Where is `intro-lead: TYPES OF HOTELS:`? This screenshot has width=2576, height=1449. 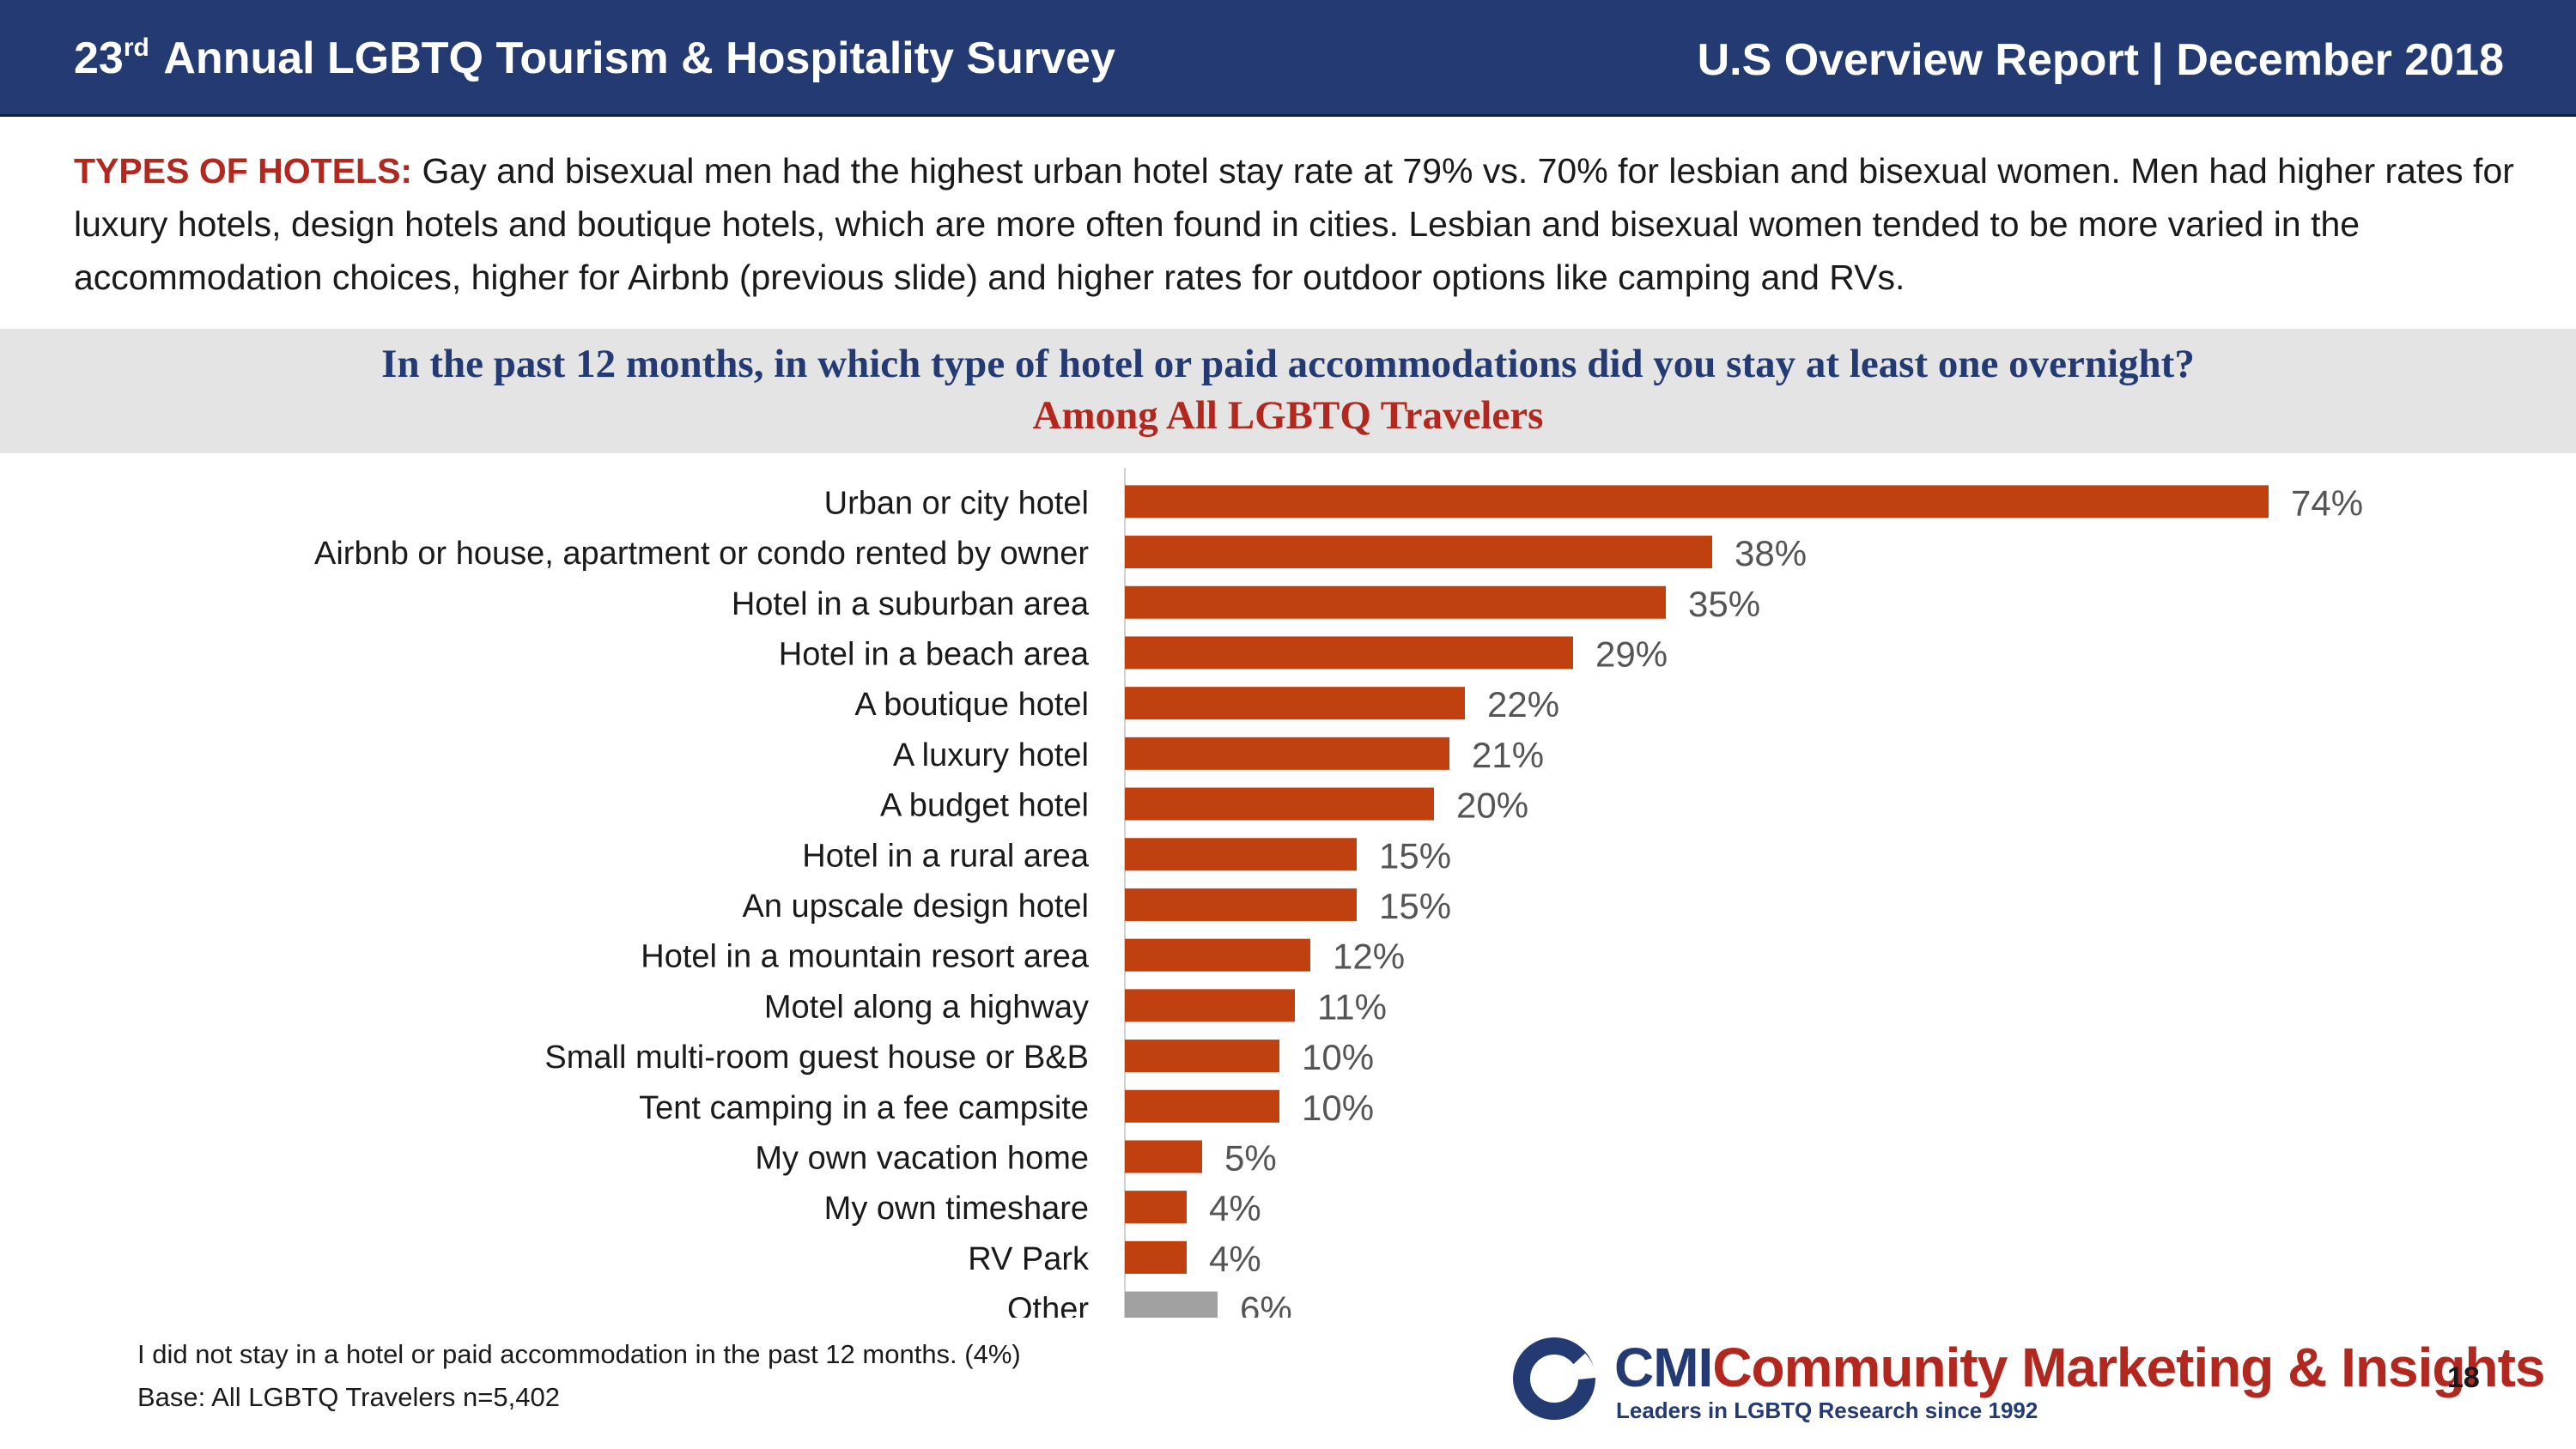
intro-lead: TYPES OF HOTELS: is located at coordinates (243, 171).